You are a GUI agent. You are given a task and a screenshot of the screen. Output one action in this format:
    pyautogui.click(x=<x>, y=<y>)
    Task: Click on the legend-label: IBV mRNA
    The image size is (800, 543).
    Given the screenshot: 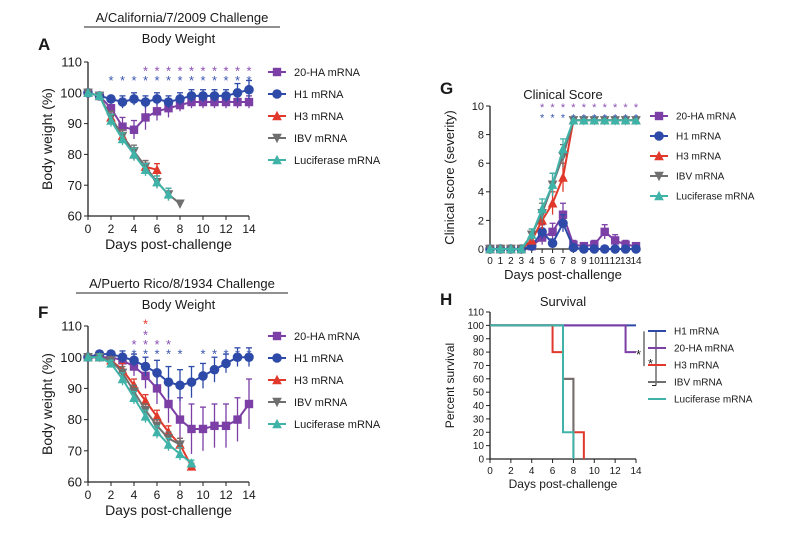 What is the action you would take?
    pyautogui.click(x=700, y=177)
    